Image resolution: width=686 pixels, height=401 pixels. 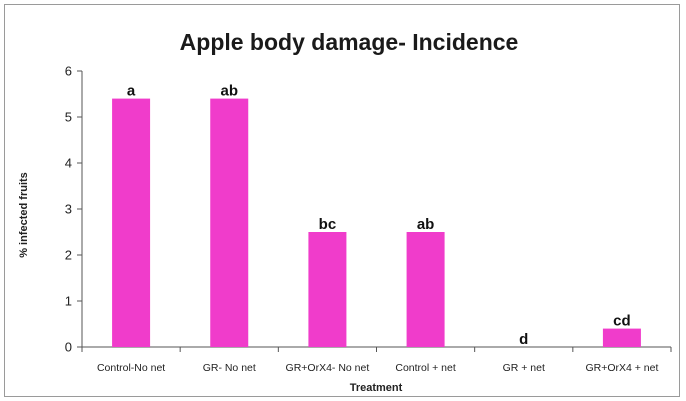 What do you see at coordinates (524, 368) in the screenshot?
I see `x-tick-label: GR + net` at bounding box center [524, 368].